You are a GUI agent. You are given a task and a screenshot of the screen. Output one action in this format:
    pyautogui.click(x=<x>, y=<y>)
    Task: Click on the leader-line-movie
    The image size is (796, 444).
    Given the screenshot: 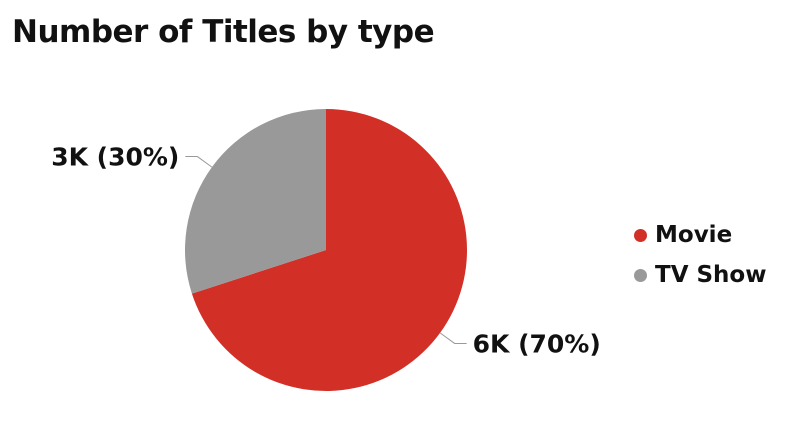 What is the action you would take?
    pyautogui.click(x=453, y=338)
    